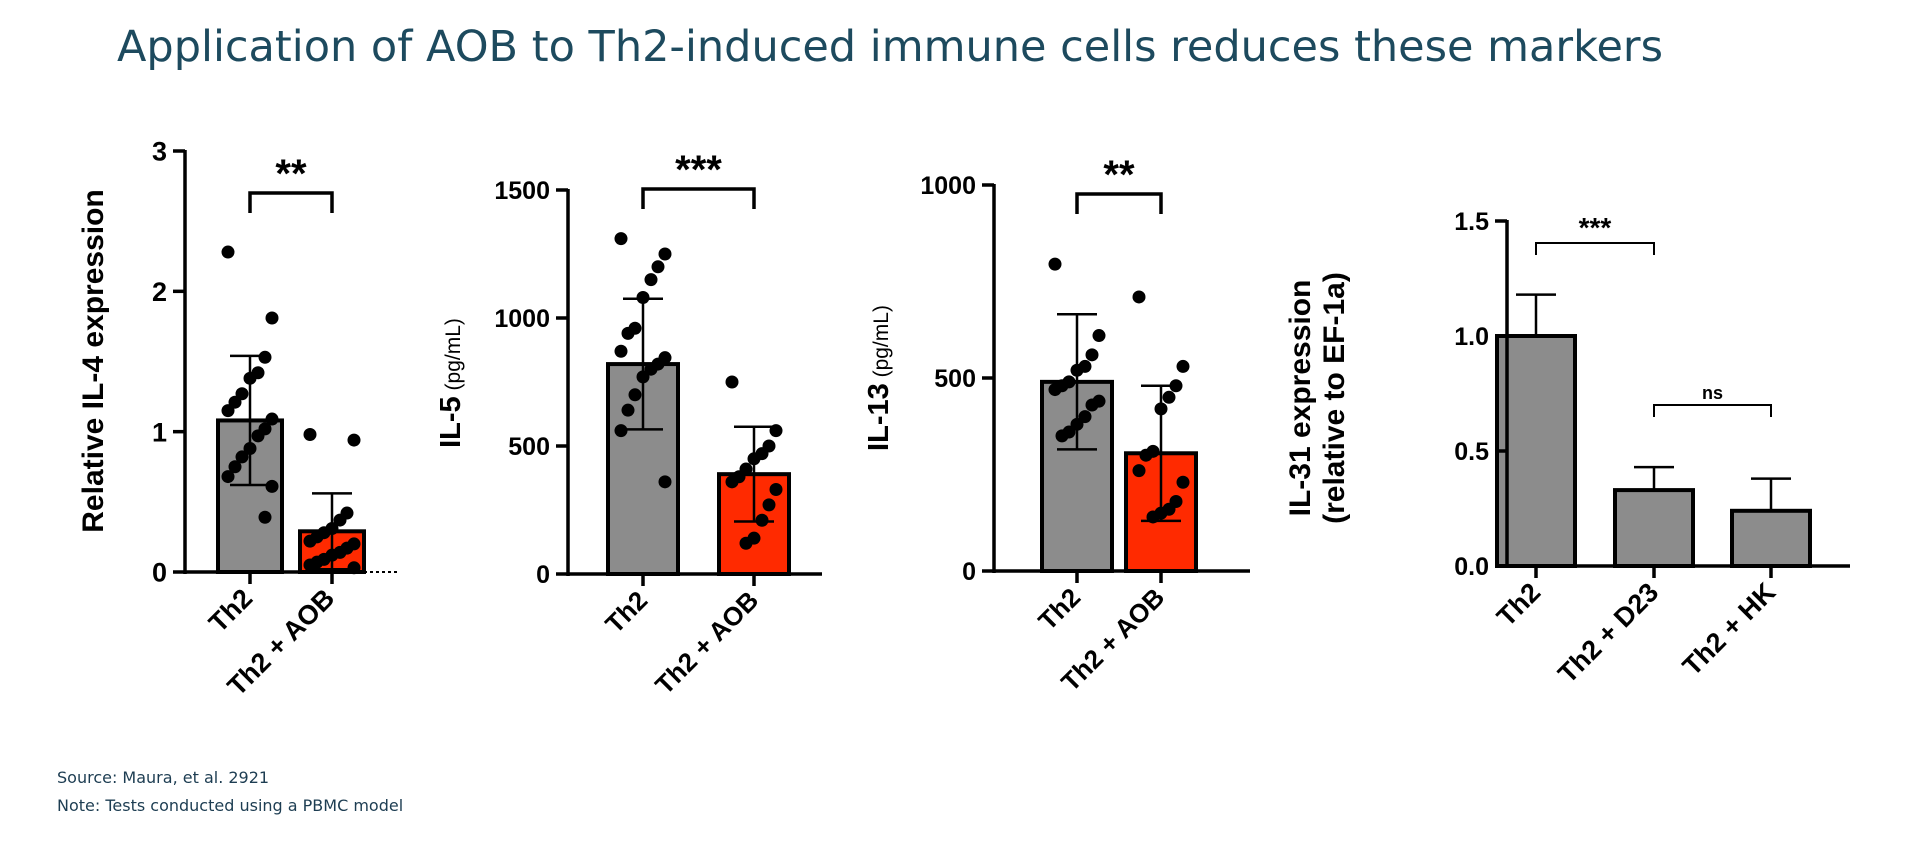 Image resolution: width=1930 pixels, height=848 pixels. I want to click on y-tick-label: 1.0, so click(1471, 337).